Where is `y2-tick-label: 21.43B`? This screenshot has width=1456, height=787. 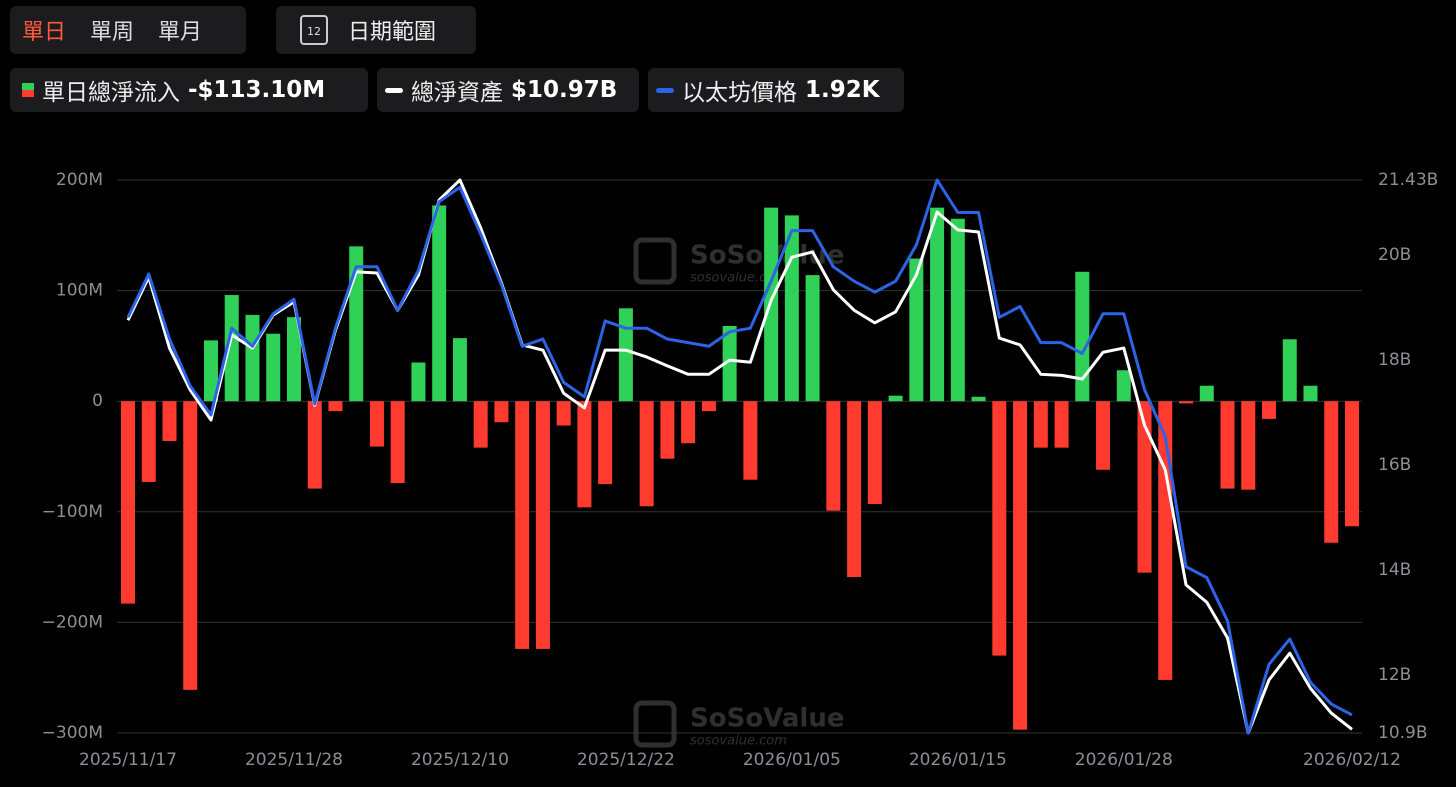 y2-tick-label: 21.43B is located at coordinates (1408, 180).